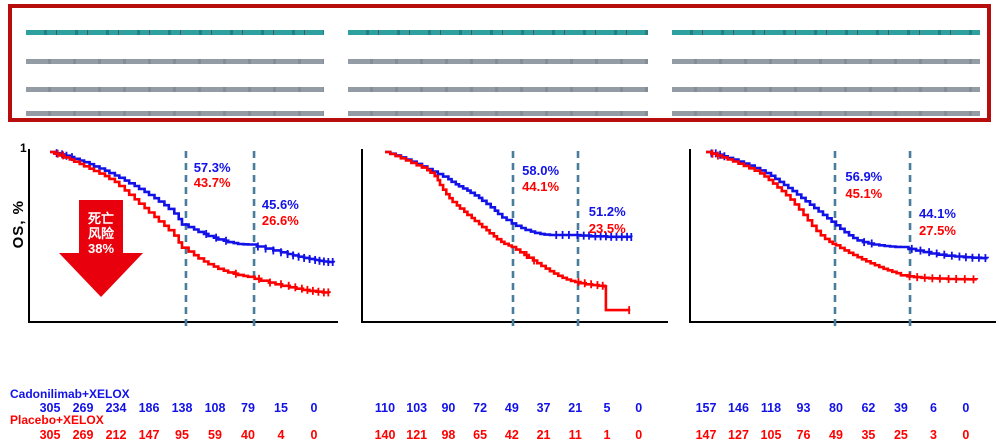  What do you see at coordinates (23, 148) in the screenshot?
I see `y-axis-top-tick: 1` at bounding box center [23, 148].